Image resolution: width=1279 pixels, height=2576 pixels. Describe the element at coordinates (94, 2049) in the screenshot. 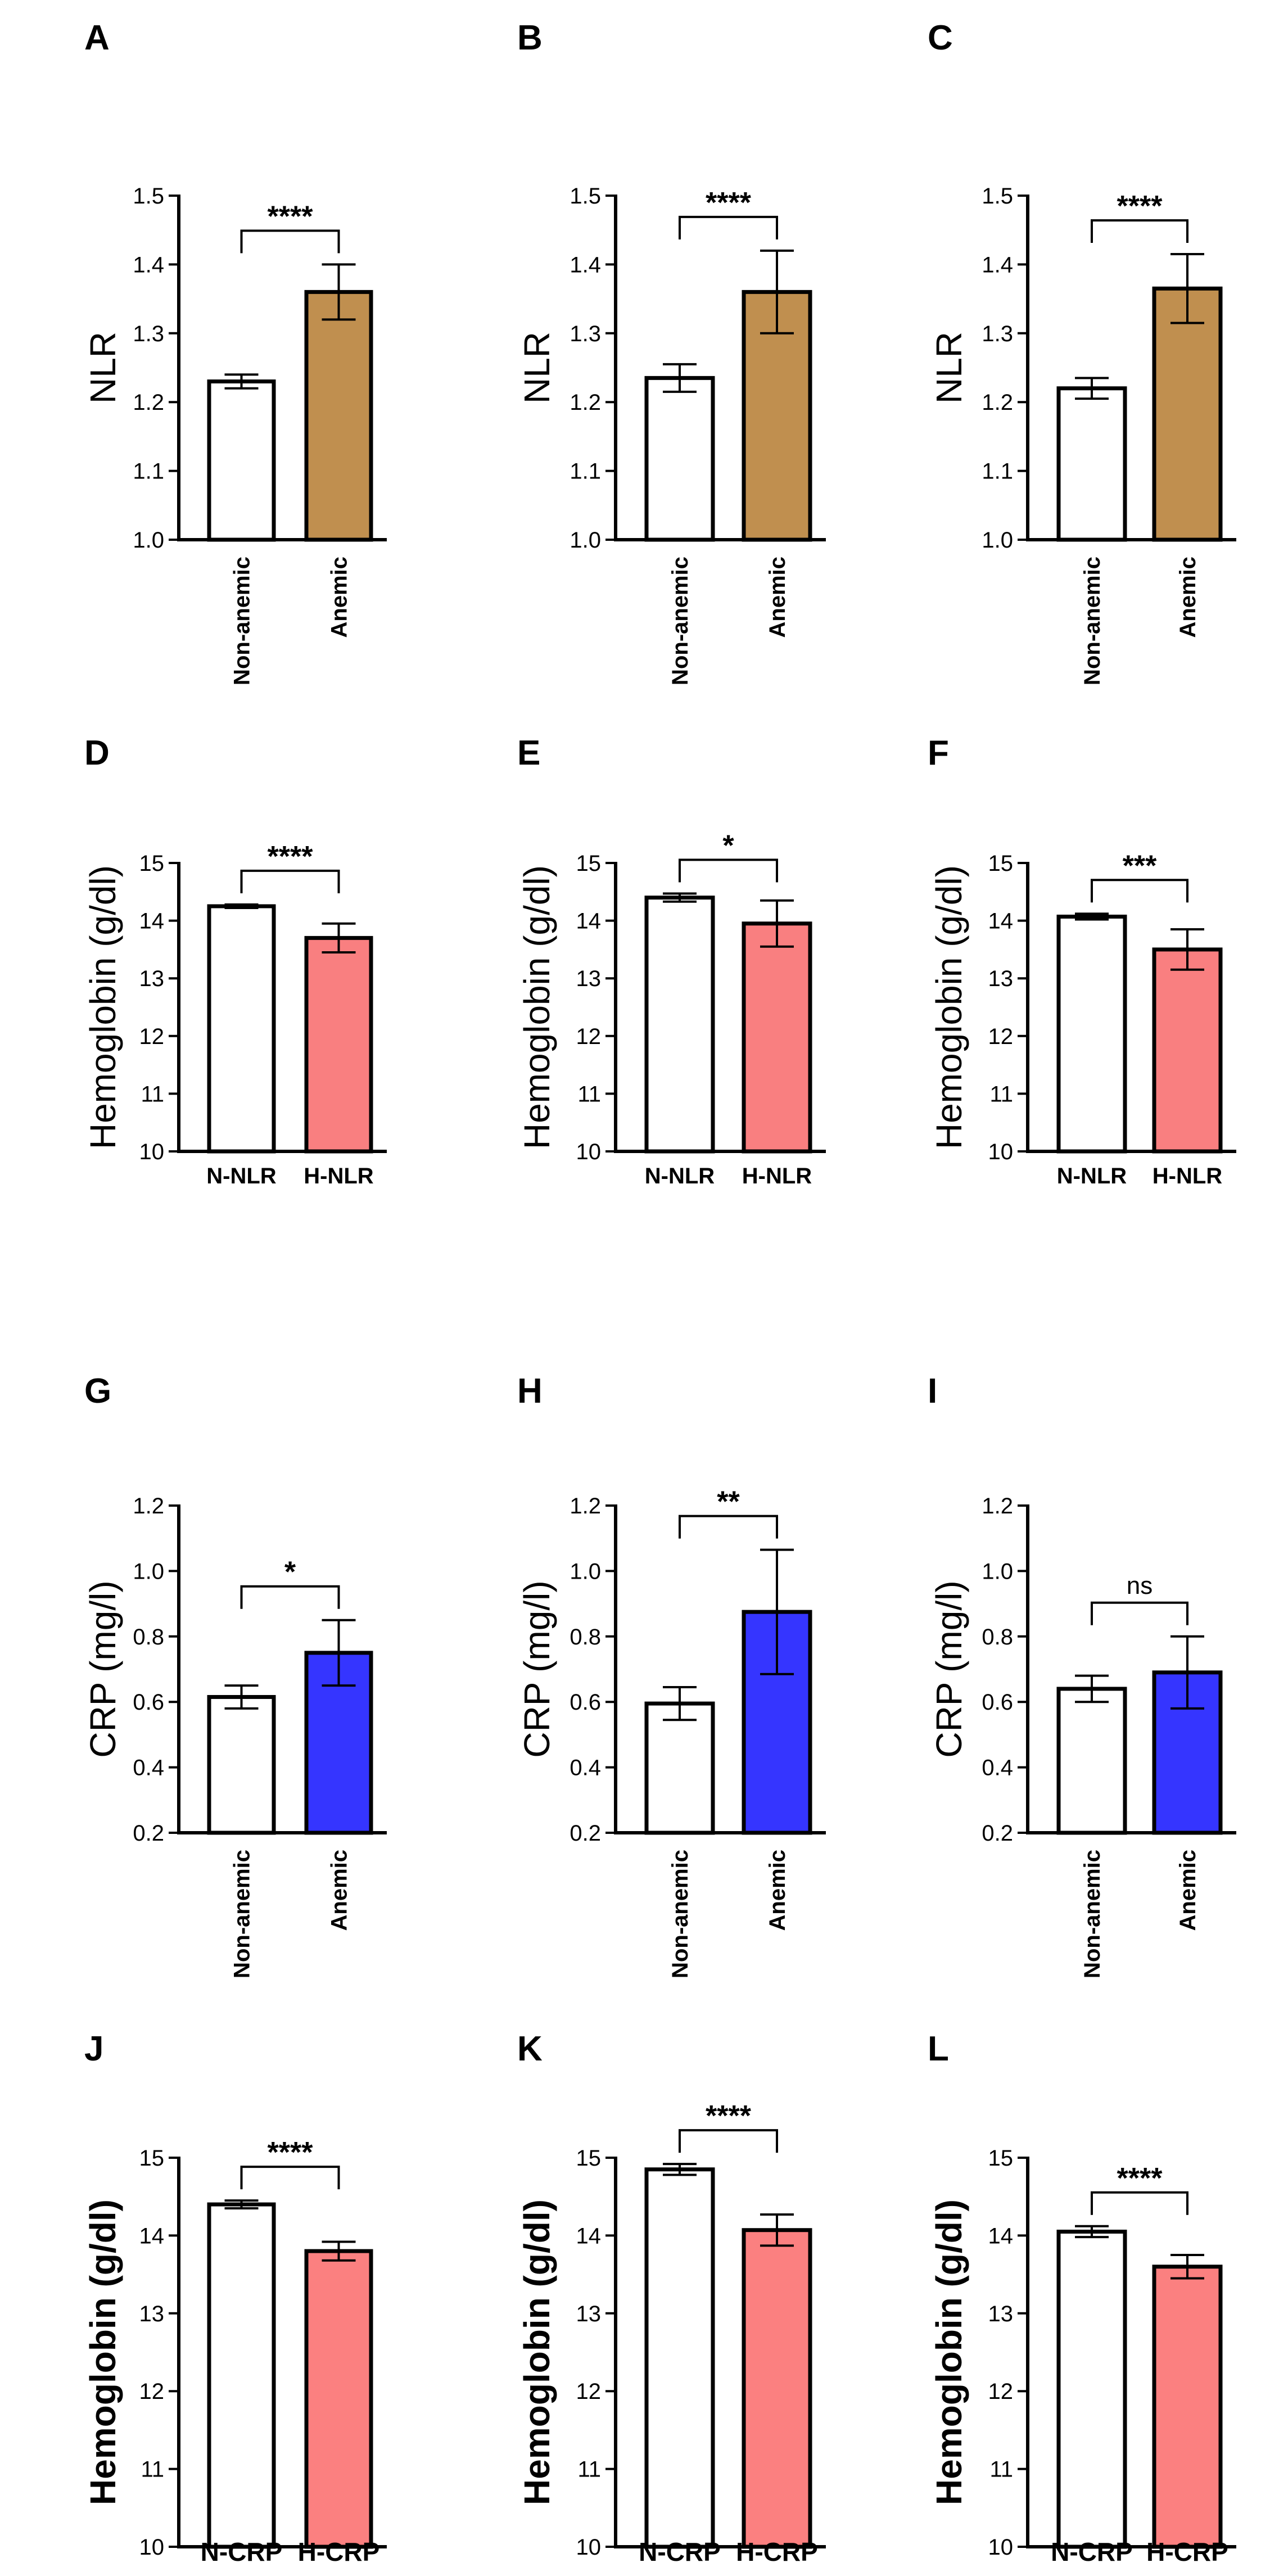

I see `panel-j-letter: J` at that location.